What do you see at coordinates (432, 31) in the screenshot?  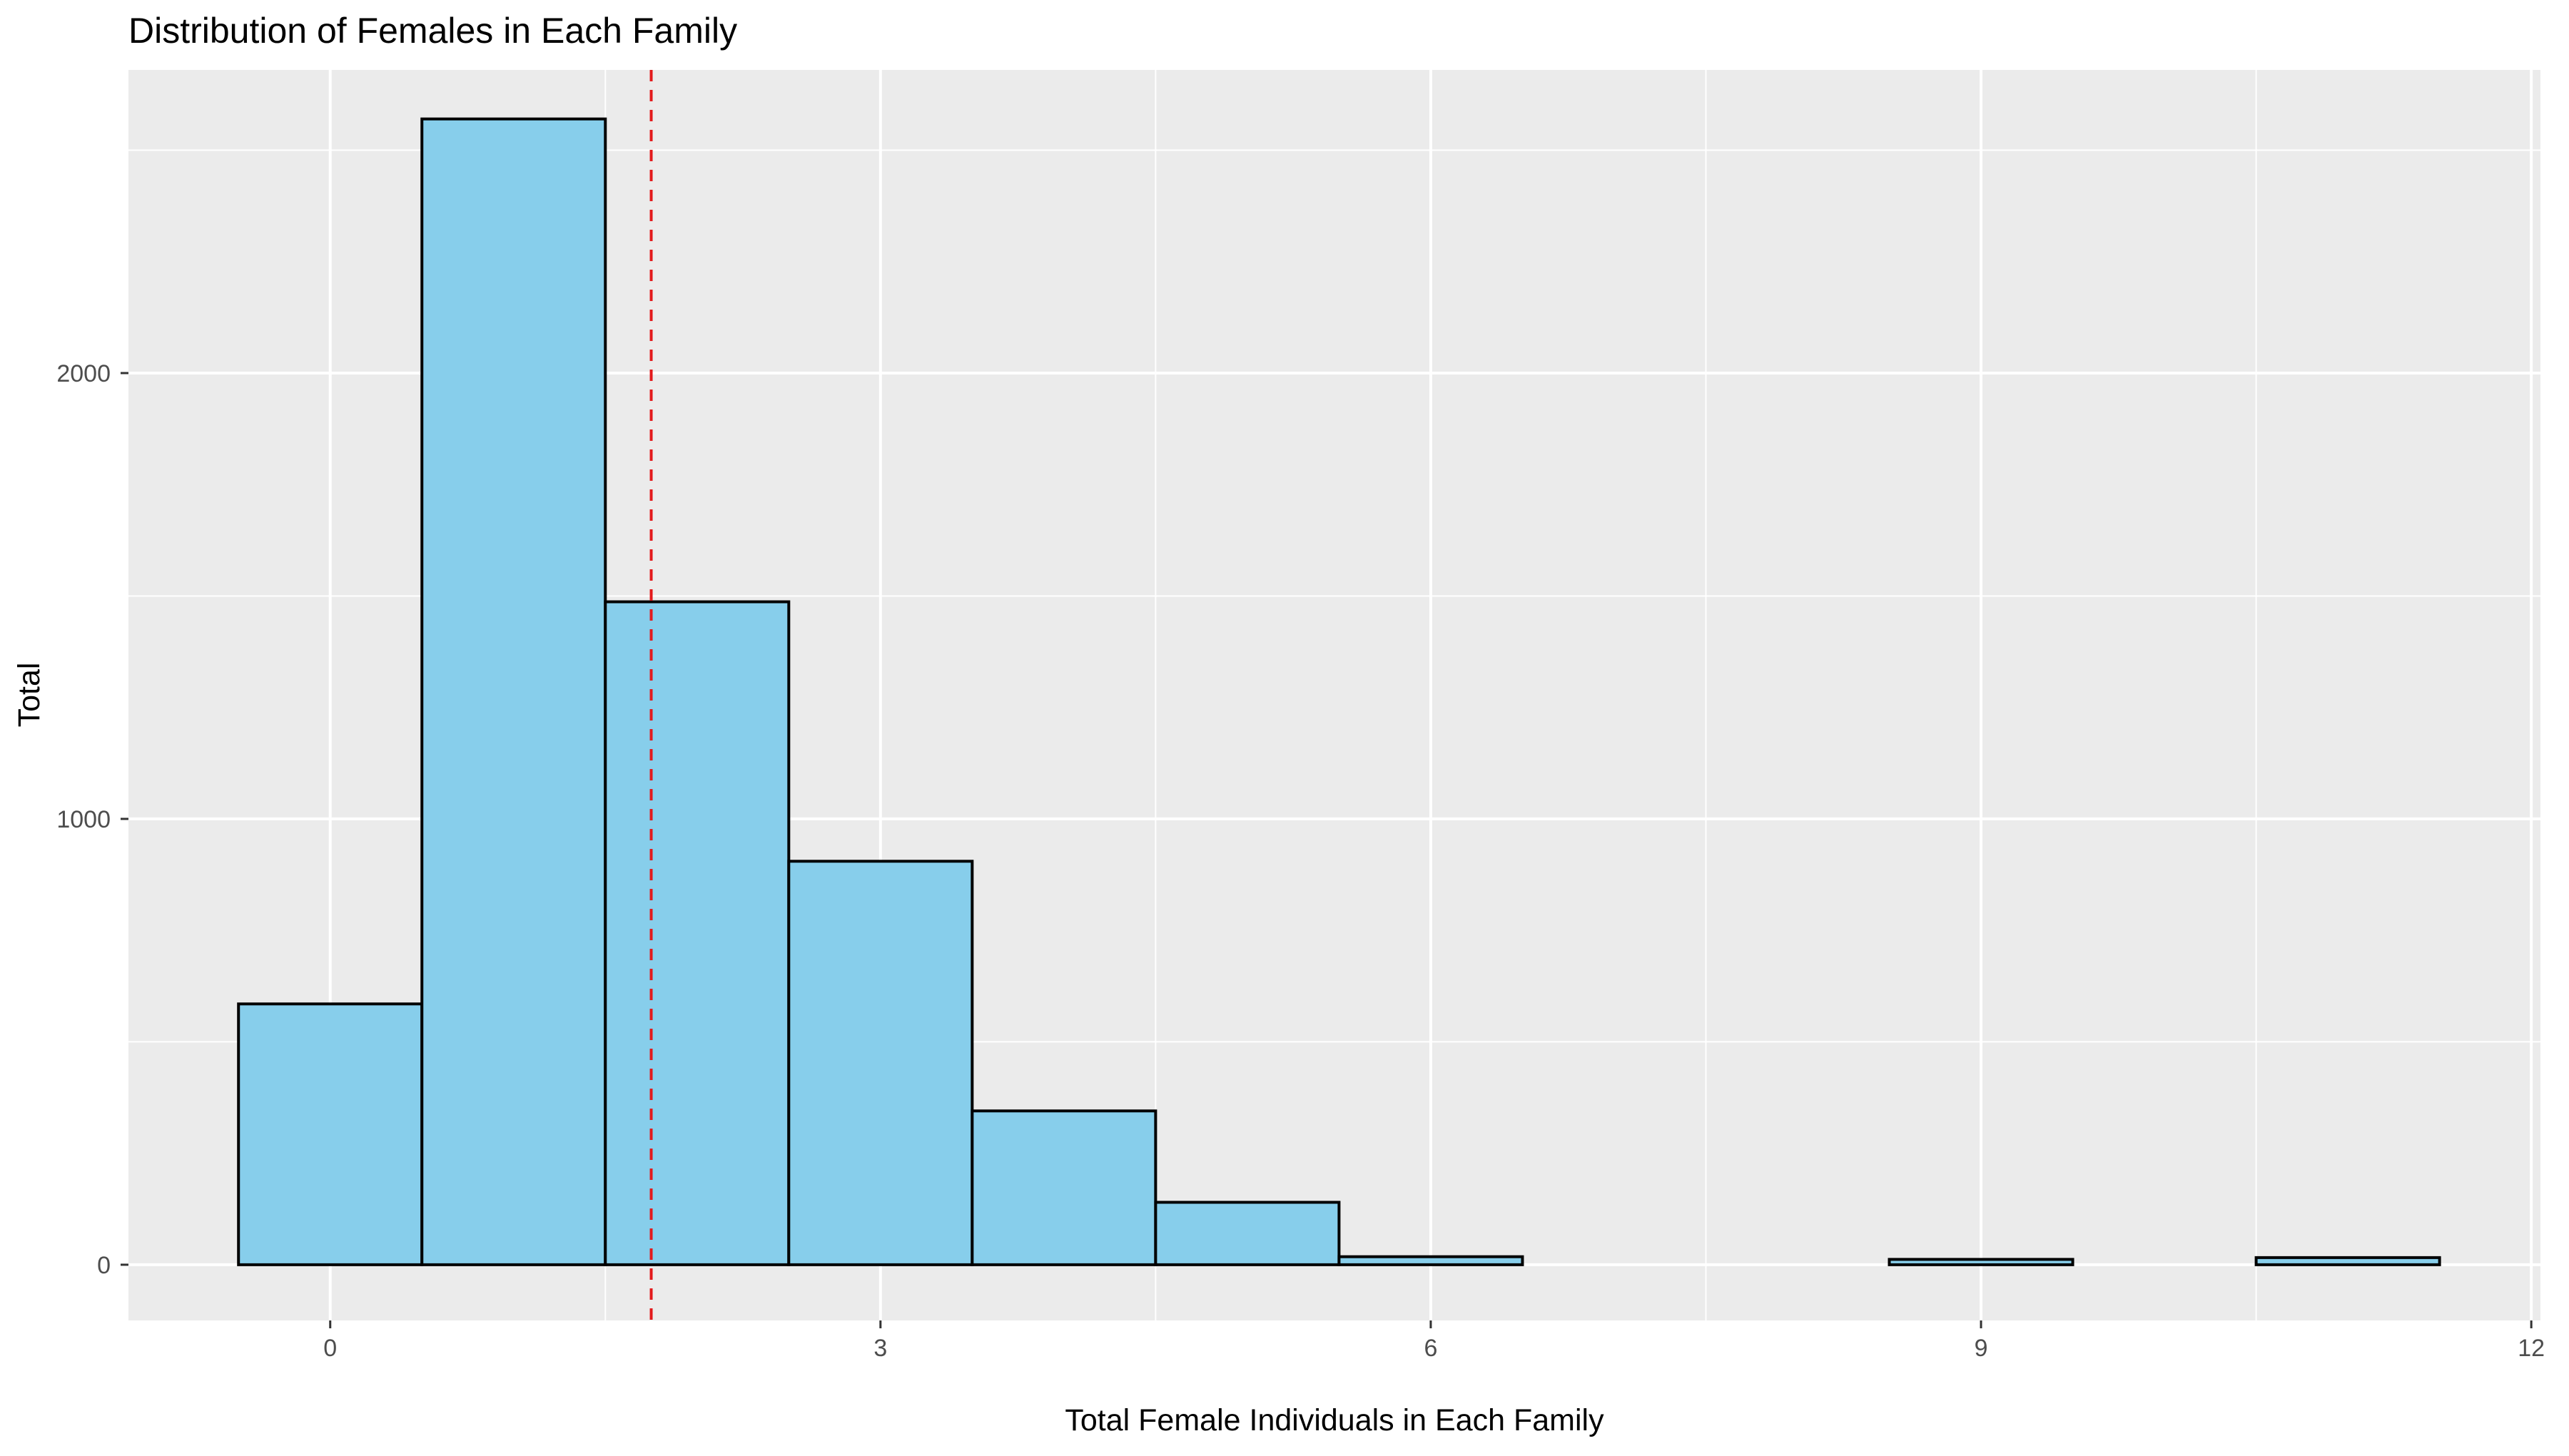 I see `chart-title: Distribution of Females in Each Family` at bounding box center [432, 31].